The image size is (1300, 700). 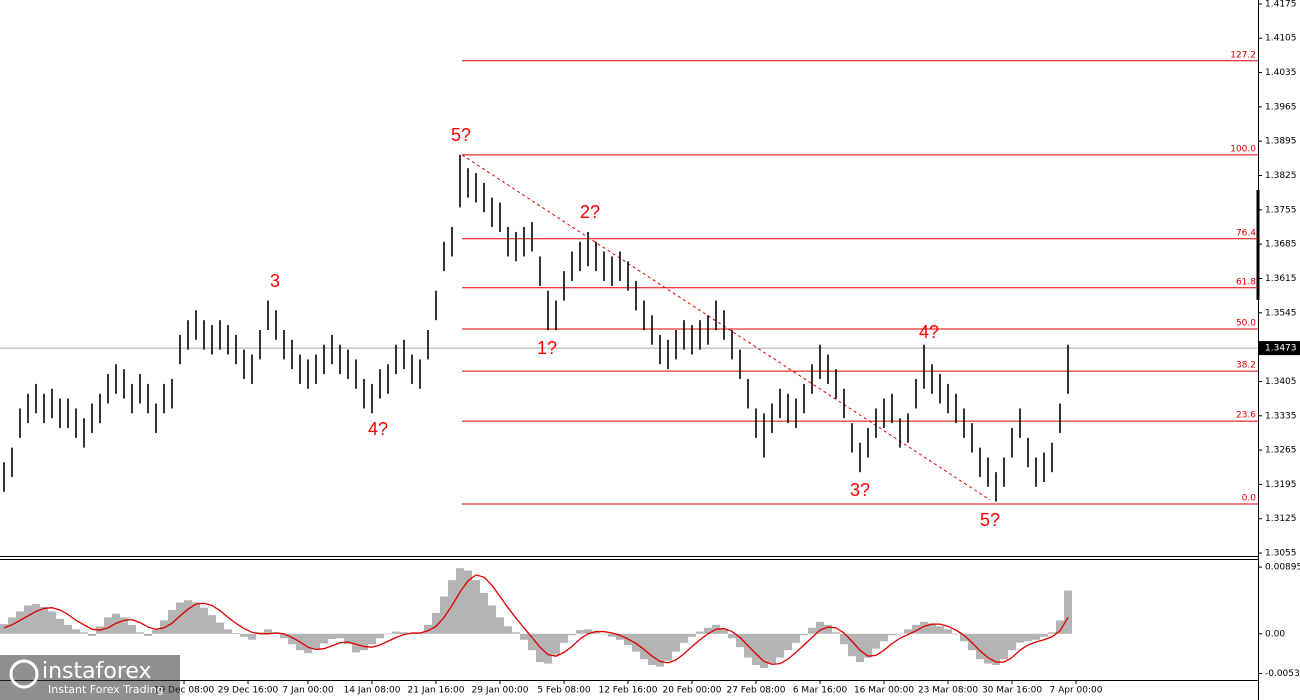 I want to click on y-tick-label: 1.4105, so click(x=1281, y=39).